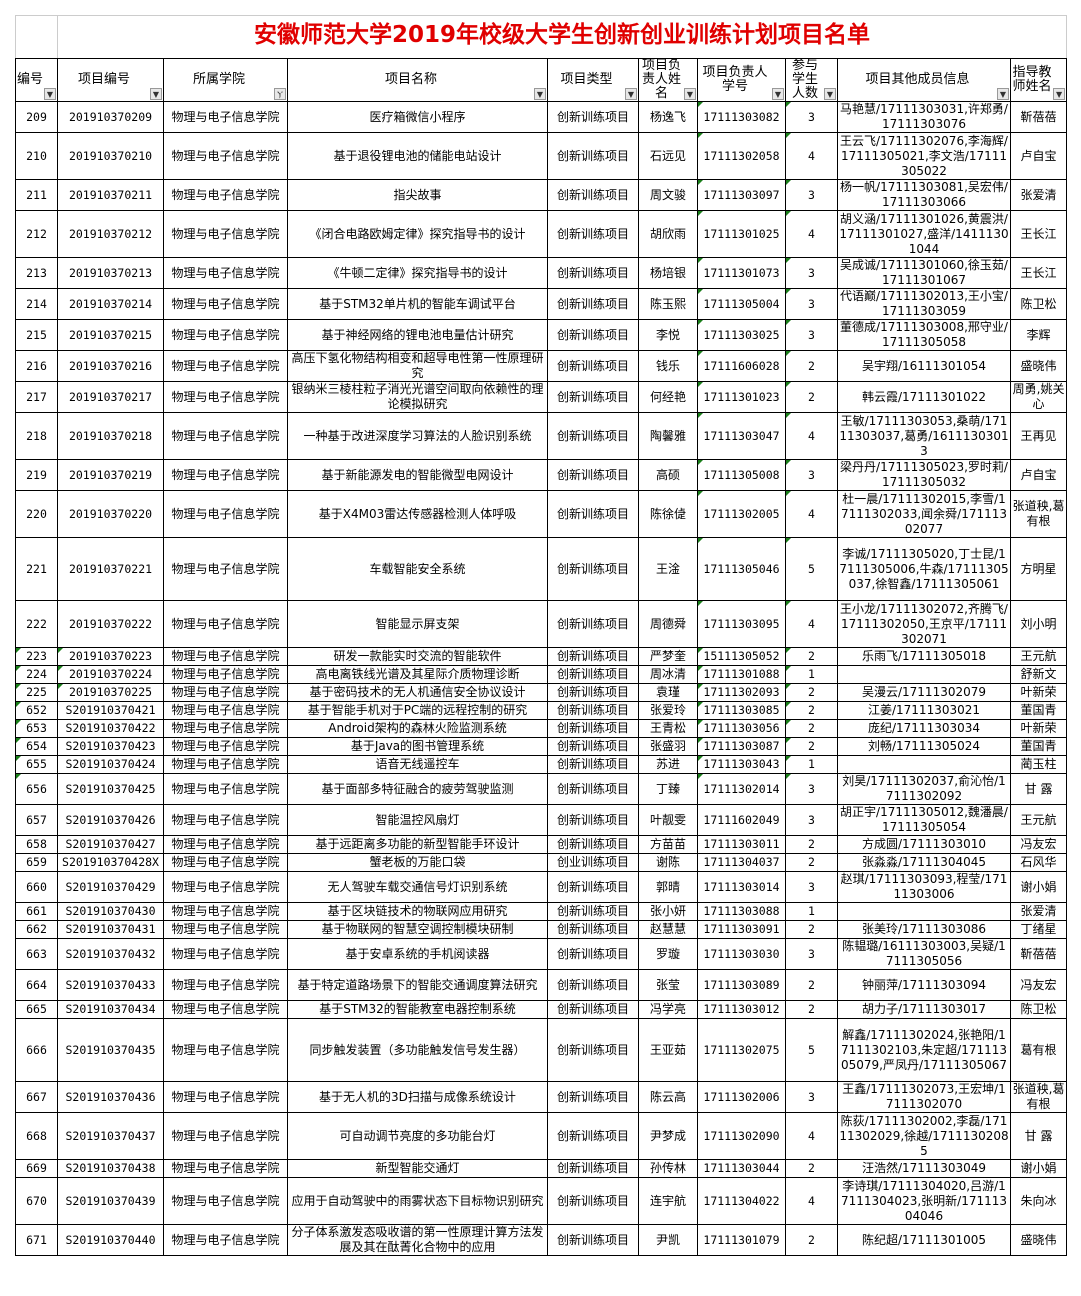  I want to click on cell-advisor: 蔺玉柱, so click(1038, 764).